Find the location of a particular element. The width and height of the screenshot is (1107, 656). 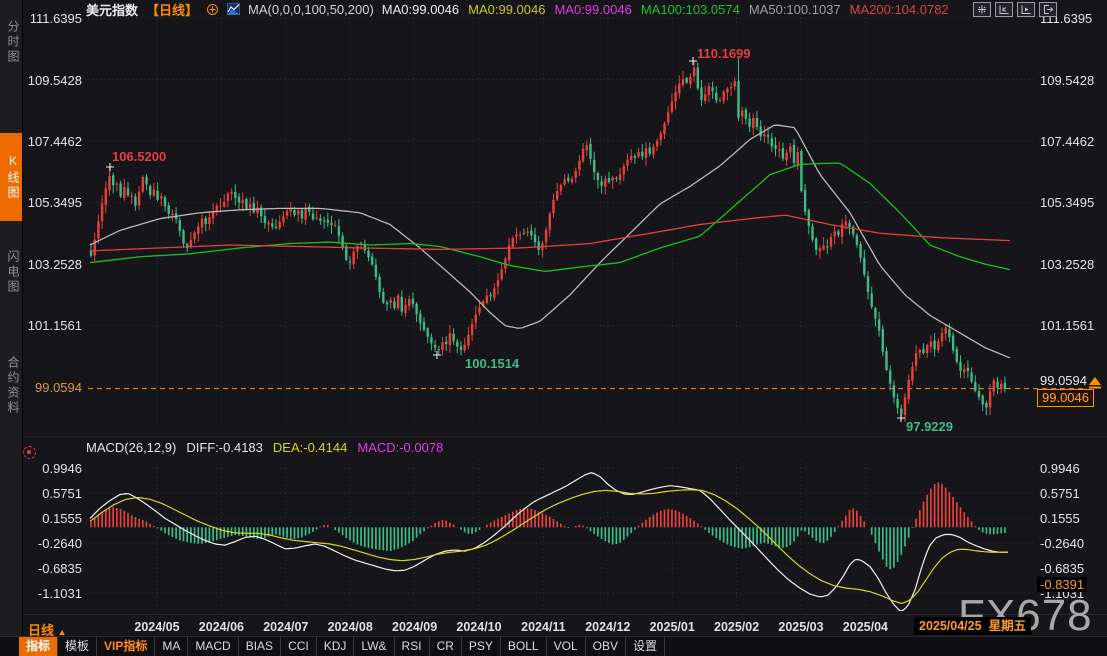

date-value: 2025/04/25 is located at coordinates (950, 626).